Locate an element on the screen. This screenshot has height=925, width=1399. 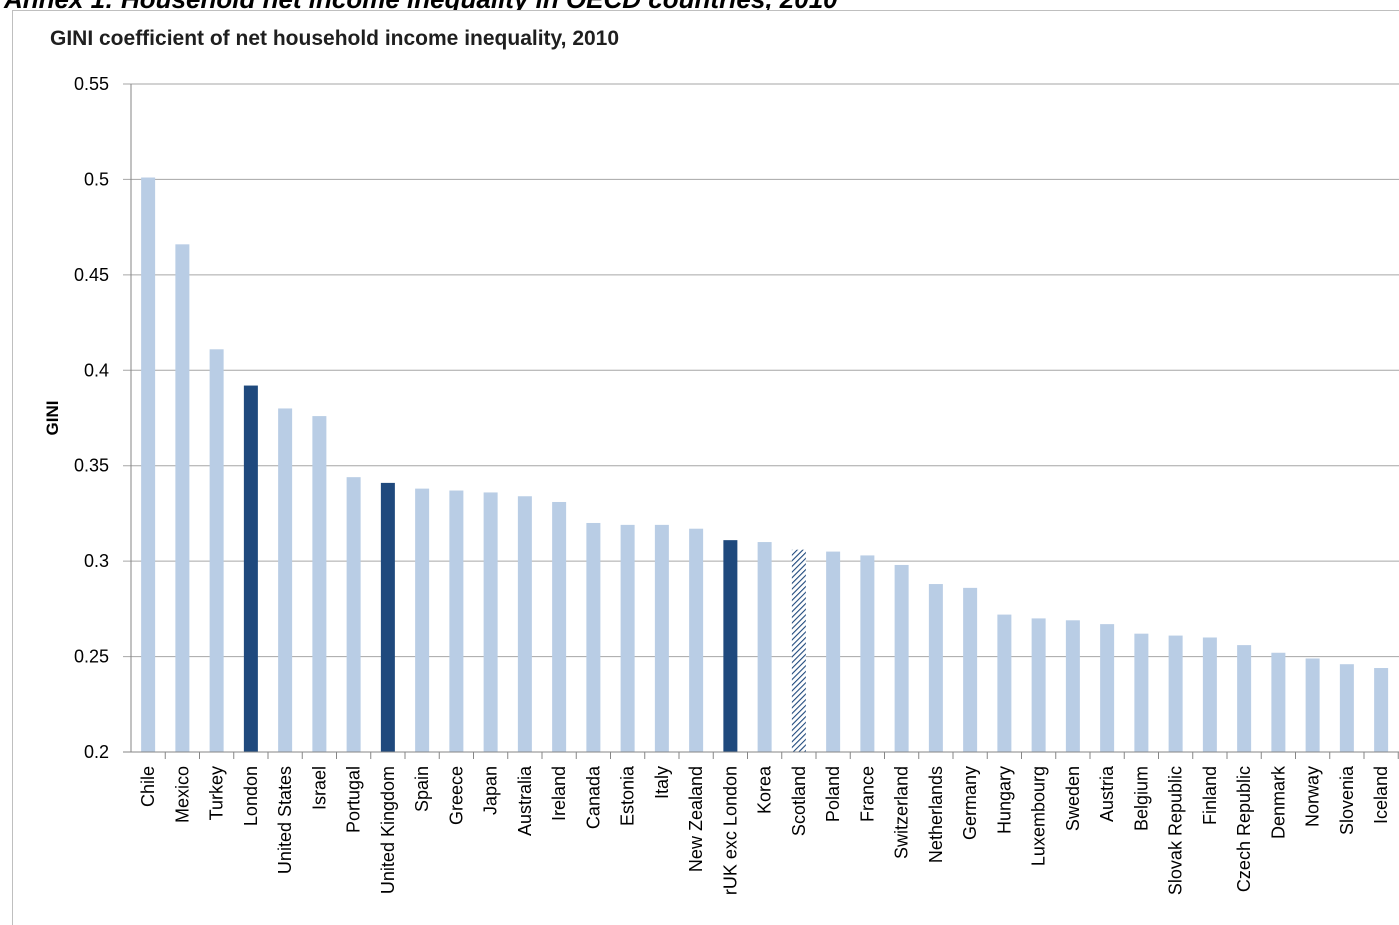
x-category-label: New Zealand is located at coordinates (696, 819).